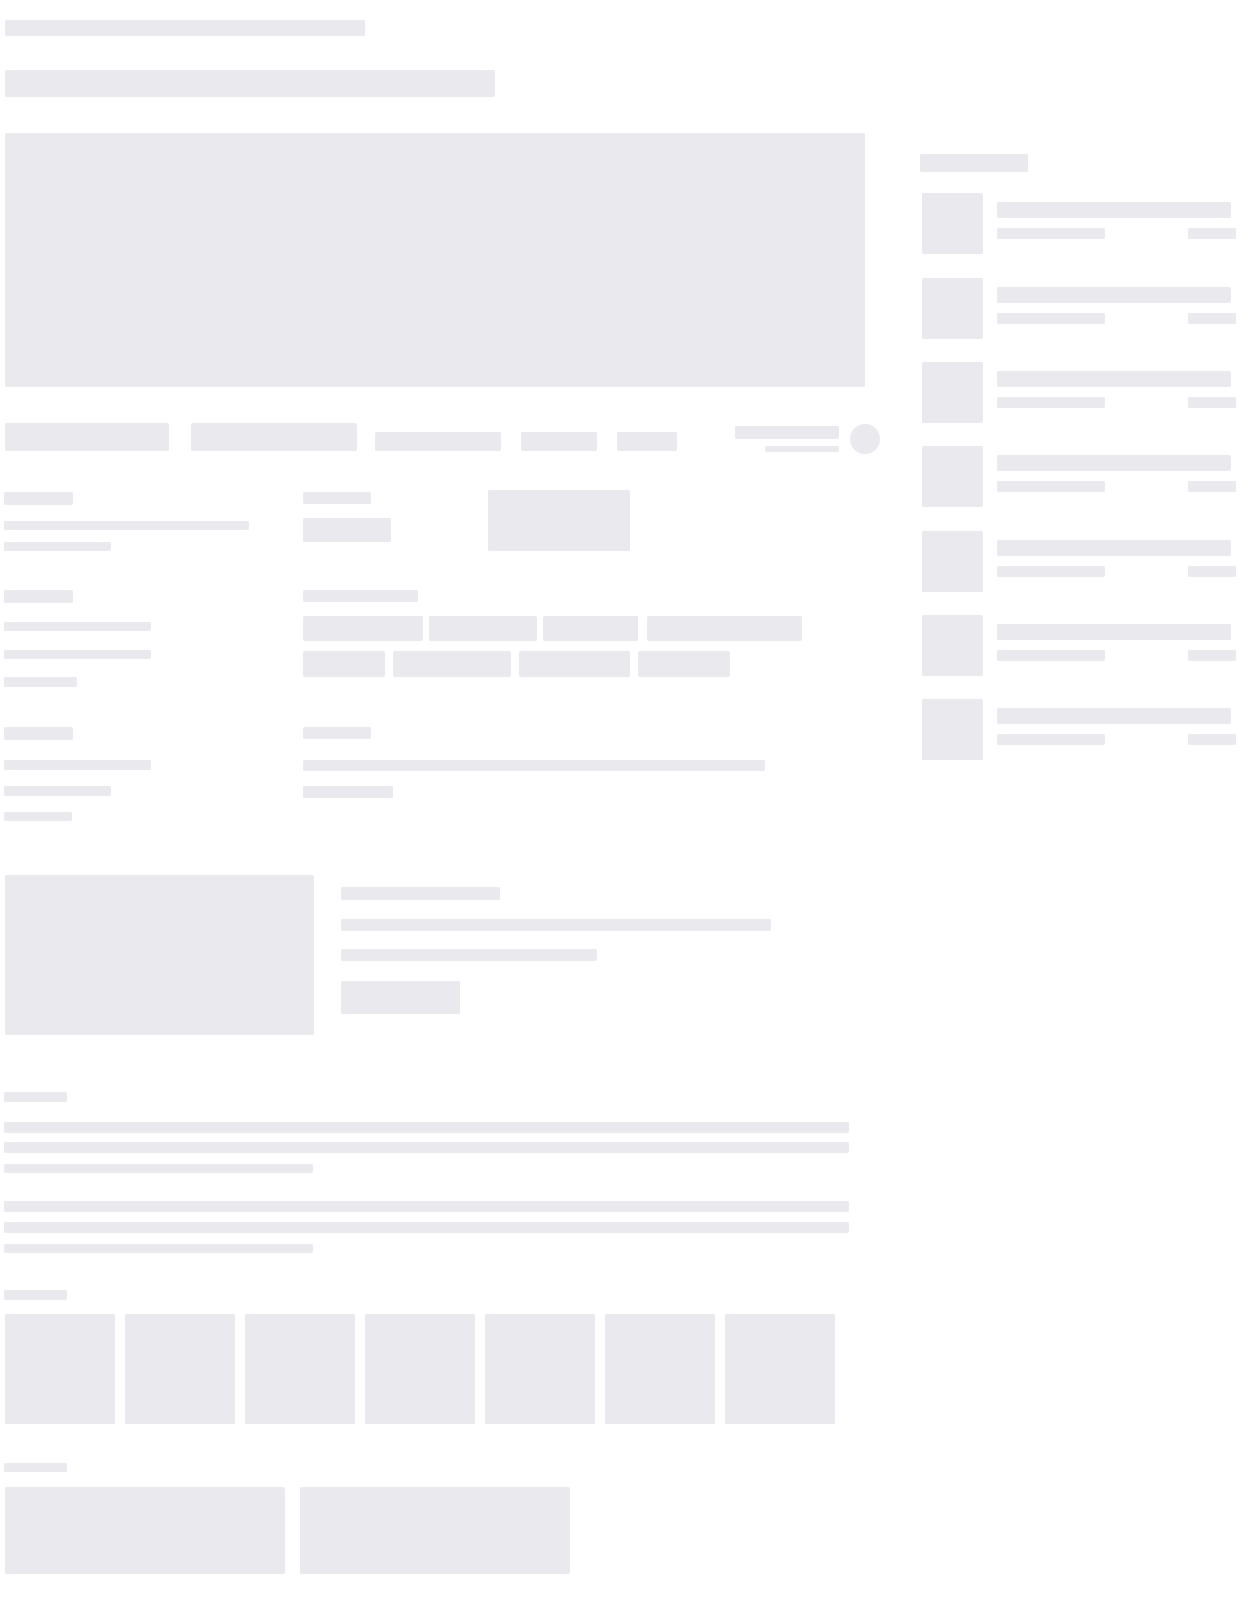 The image size is (1256, 1597). I want to click on sidebar-item-7-meta-right-skeleton, so click(1212, 739).